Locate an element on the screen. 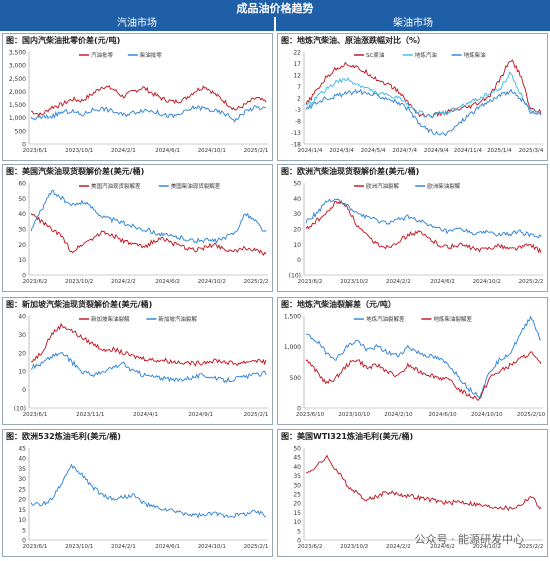  y-tick-label: 3,500 is located at coordinates (17, 53).